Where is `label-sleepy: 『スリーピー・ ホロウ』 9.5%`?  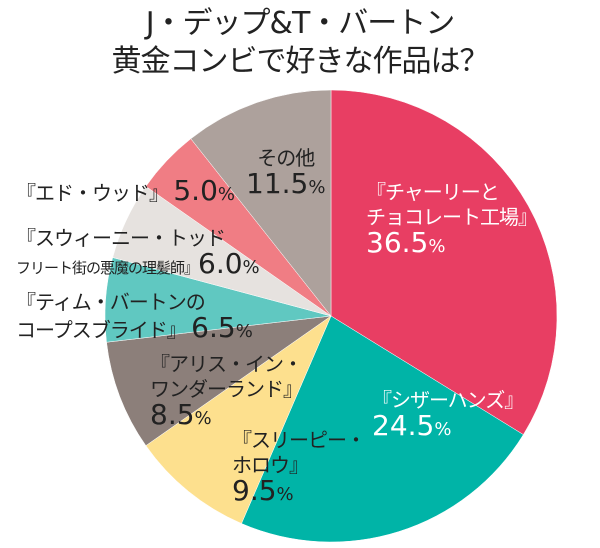 label-sleepy: 『スリーピー・ ホロウ』 9.5% is located at coordinates (299, 467).